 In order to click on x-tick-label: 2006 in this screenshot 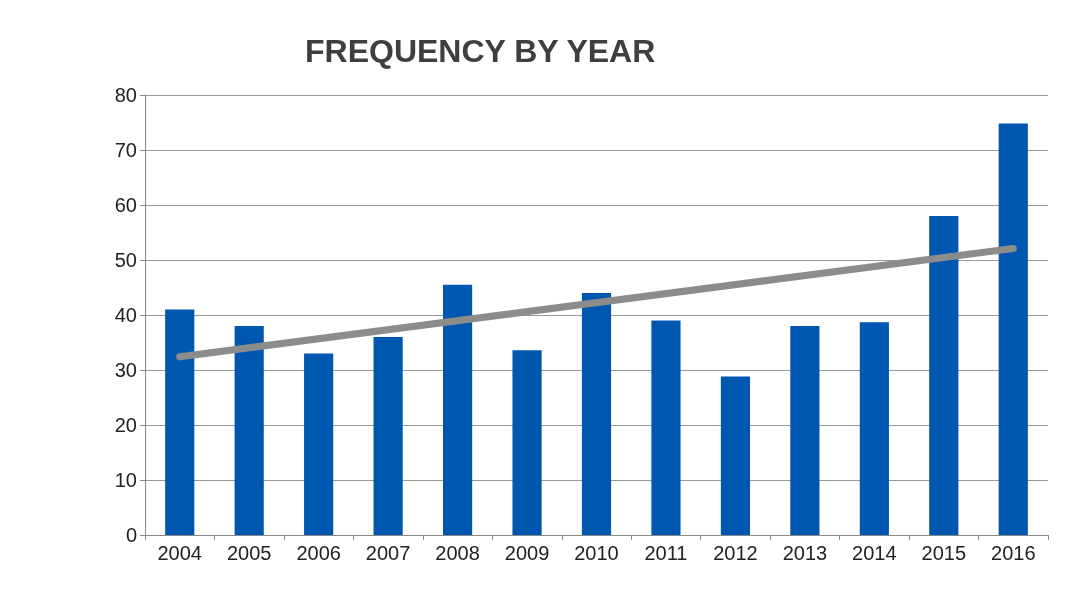, I will do `click(318, 553)`.